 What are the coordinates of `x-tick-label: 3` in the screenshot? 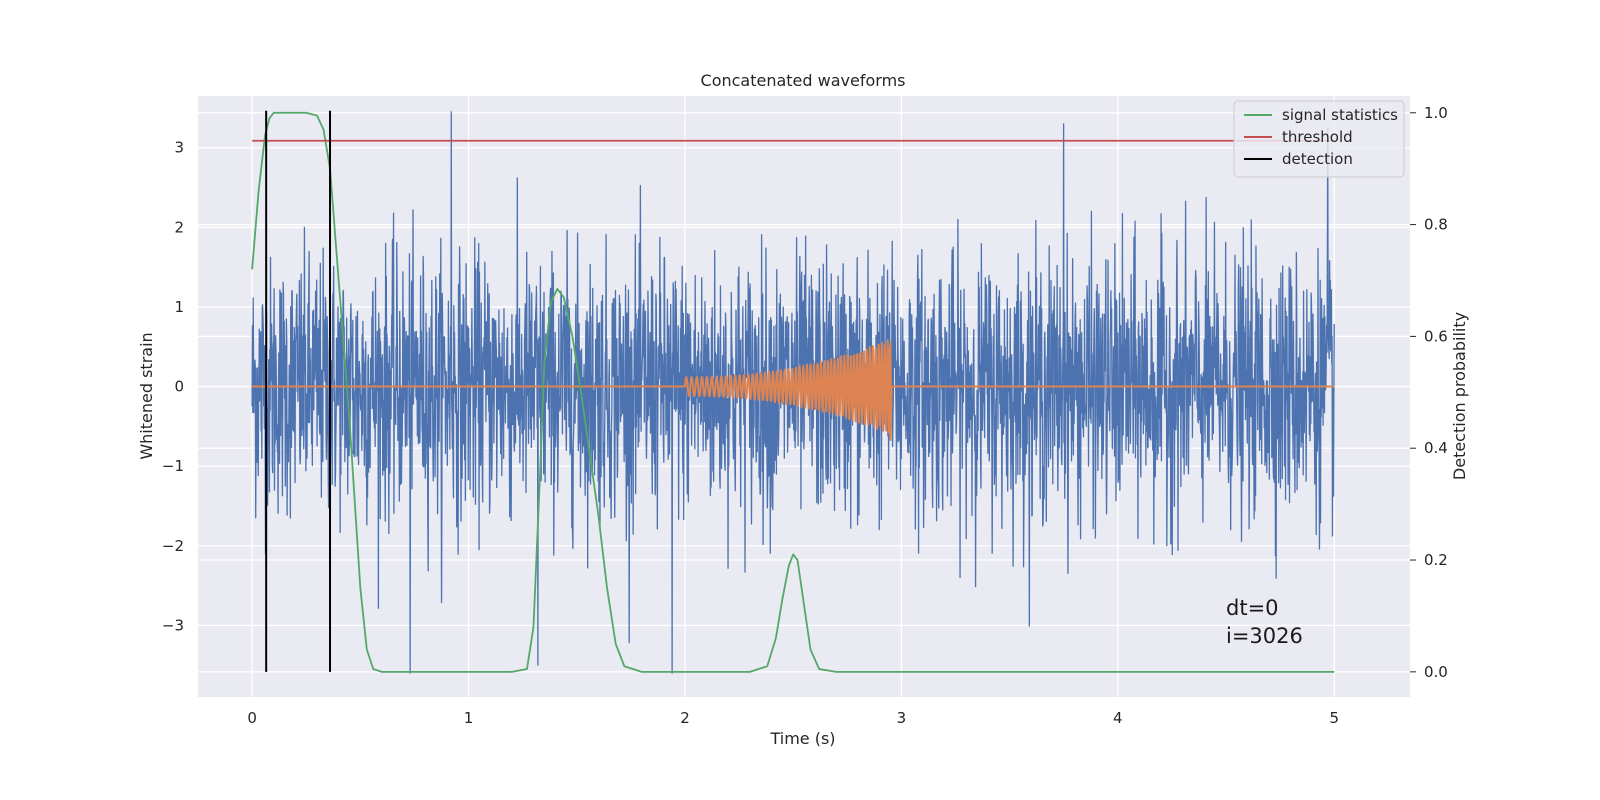 It's located at (902, 718).